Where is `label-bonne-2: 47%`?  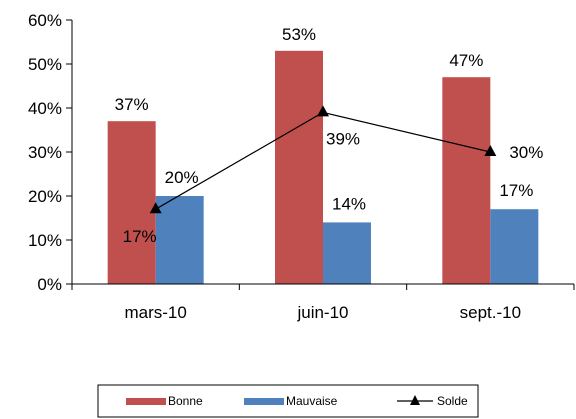
label-bonne-2: 47% is located at coordinates (466, 60).